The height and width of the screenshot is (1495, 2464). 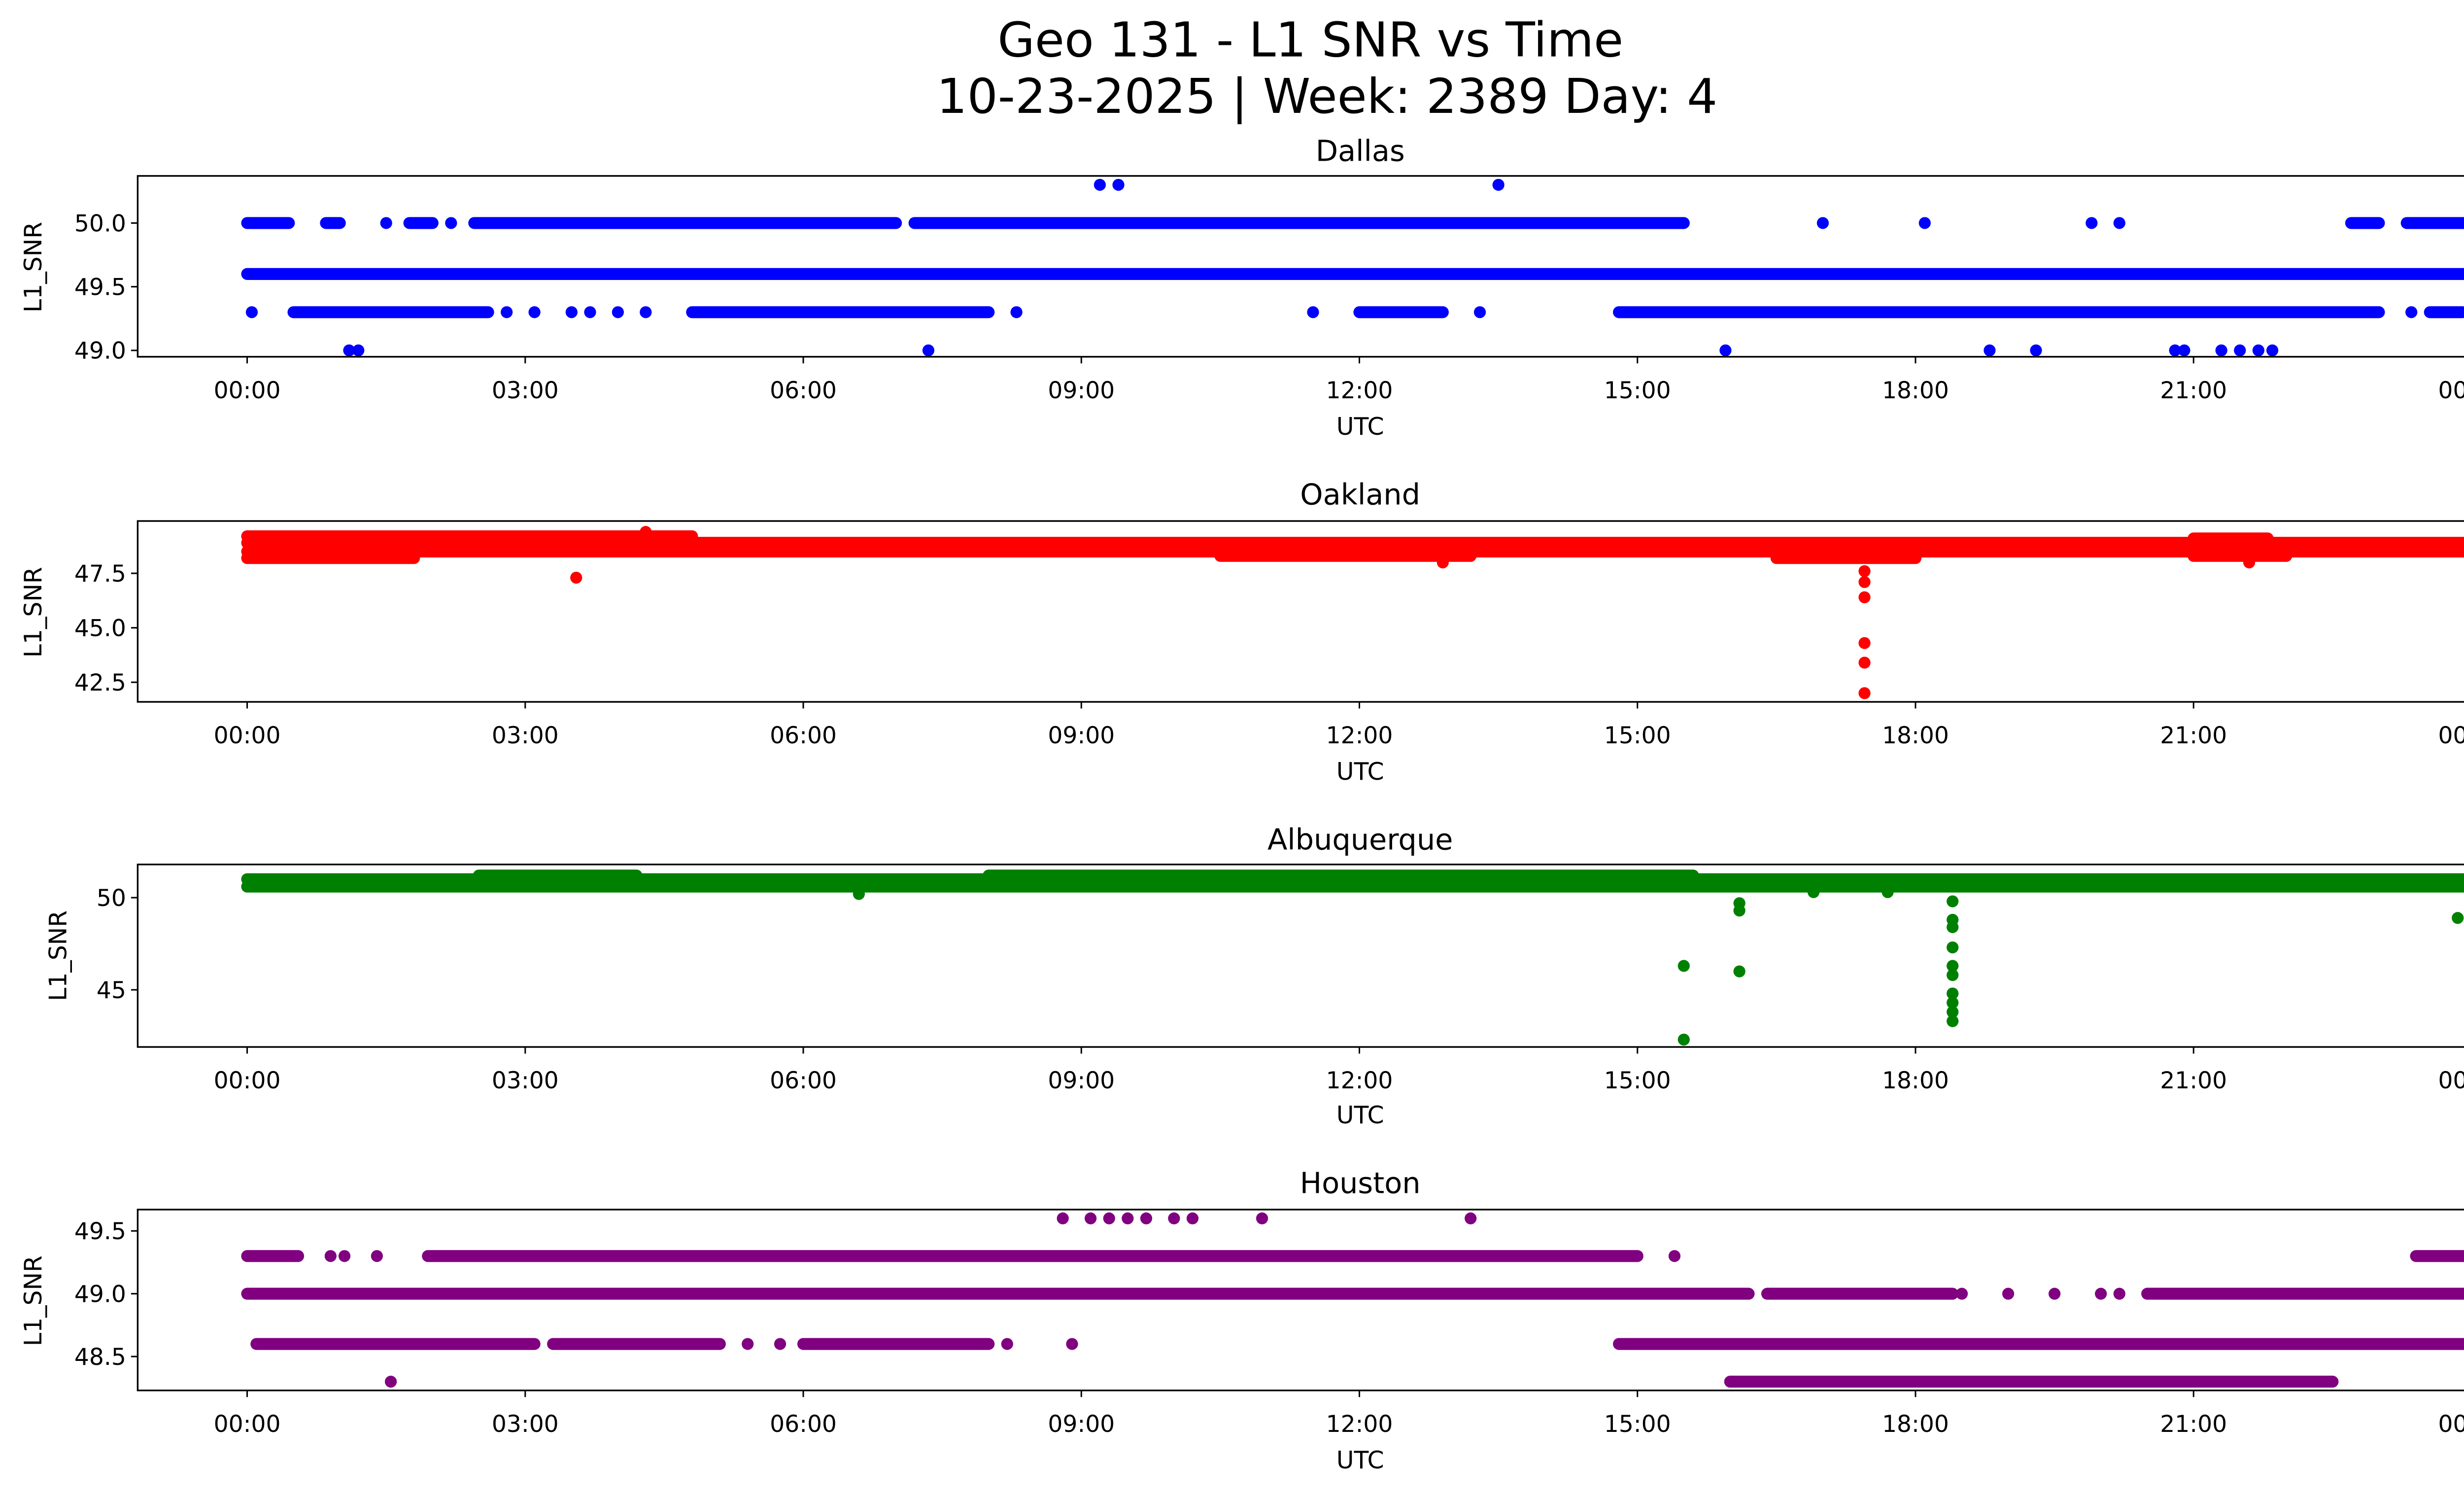 I want to click on plot-area, so click(x=1352, y=957).